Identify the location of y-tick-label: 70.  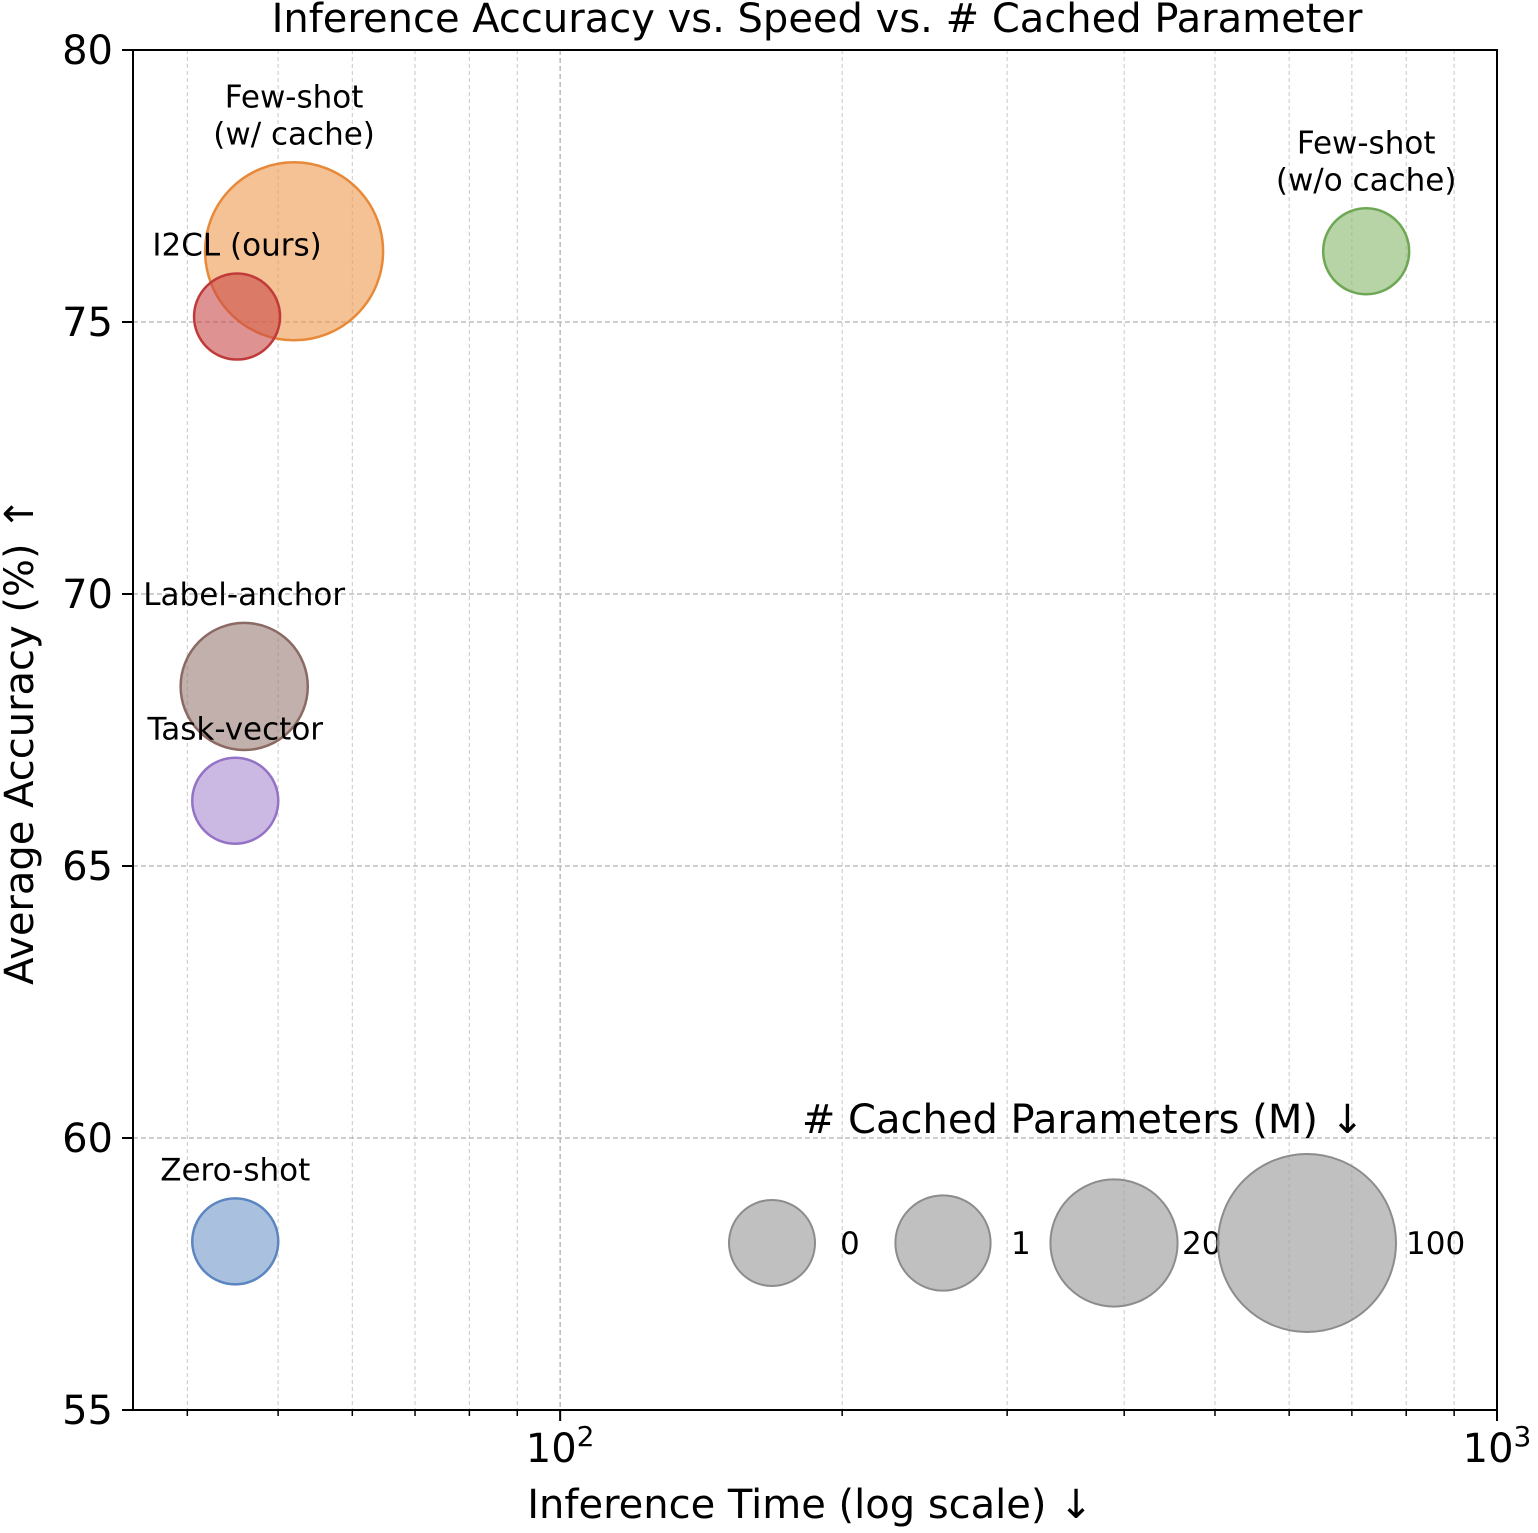
(87, 595).